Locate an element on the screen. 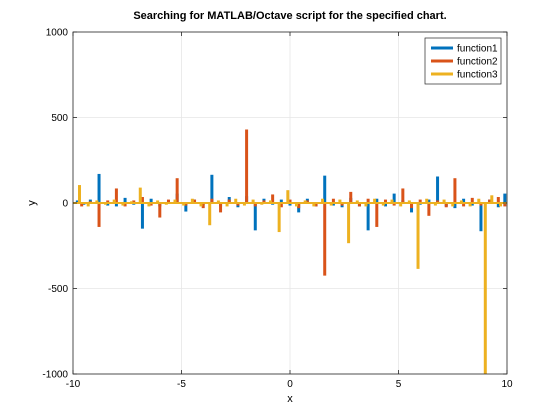 The width and height of the screenshot is (560, 420). x-tick-label: -10 is located at coordinates (73, 384).